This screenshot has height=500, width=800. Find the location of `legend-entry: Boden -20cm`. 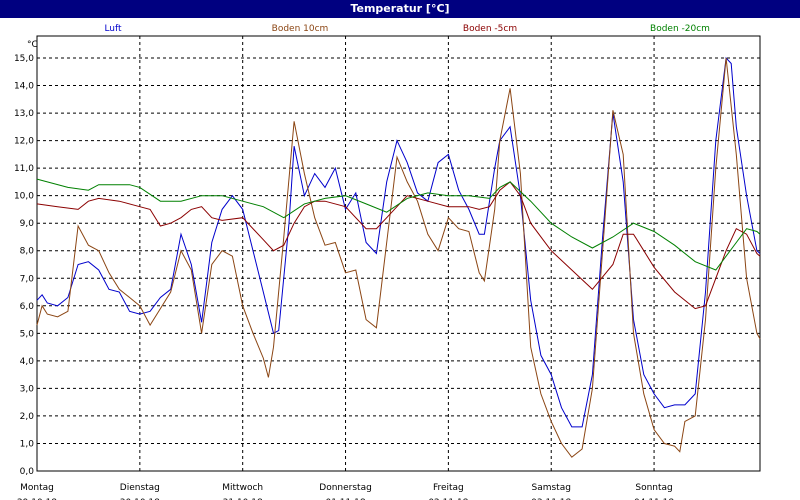

legend-entry: Boden -20cm is located at coordinates (680, 29).